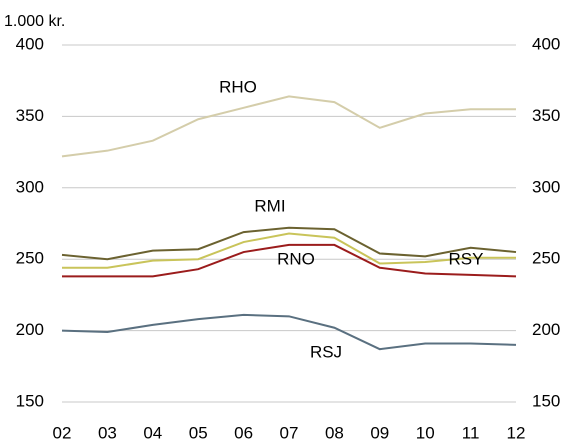  I want to click on series-label: RSJ, so click(326, 351).